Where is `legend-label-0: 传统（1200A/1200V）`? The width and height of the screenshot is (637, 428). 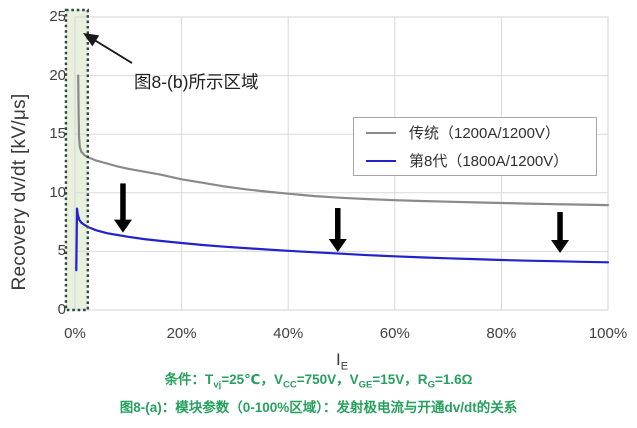
legend-label-0: 传统（1200A/1200V） is located at coordinates (484, 133).